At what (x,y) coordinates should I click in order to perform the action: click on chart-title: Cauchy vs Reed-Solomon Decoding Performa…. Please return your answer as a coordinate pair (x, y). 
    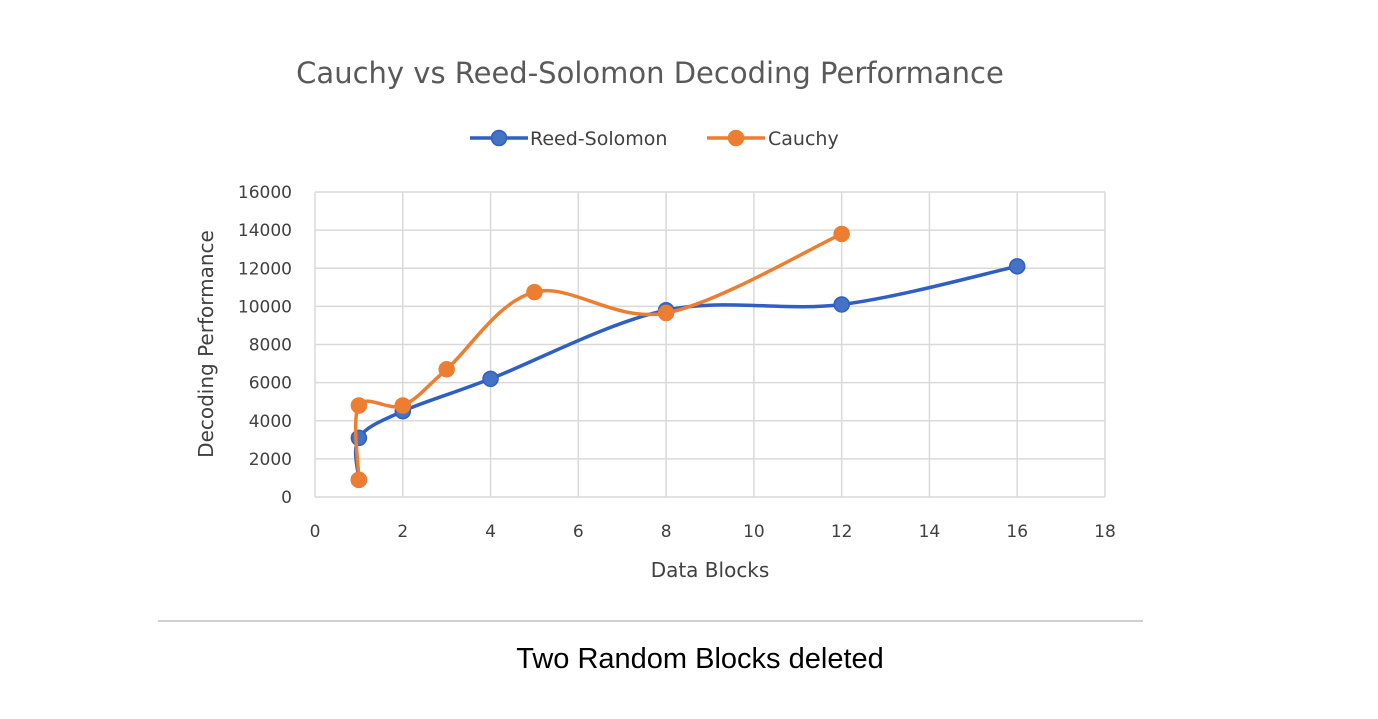
    Looking at the image, I should click on (650, 73).